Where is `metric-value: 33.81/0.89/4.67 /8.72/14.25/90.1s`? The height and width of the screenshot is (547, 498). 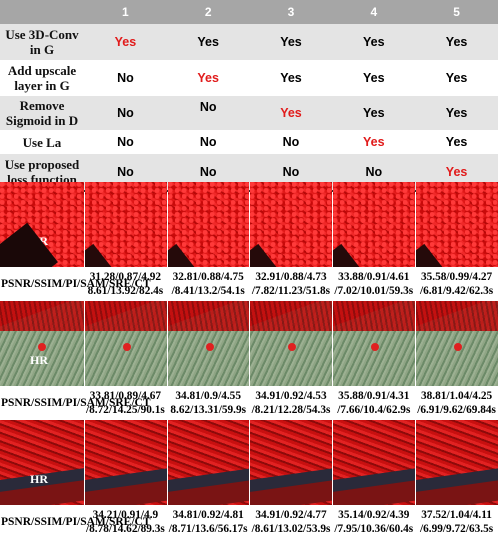 metric-value: 33.81/0.89/4.67 /8.72/14.25/90.1s is located at coordinates (125, 403).